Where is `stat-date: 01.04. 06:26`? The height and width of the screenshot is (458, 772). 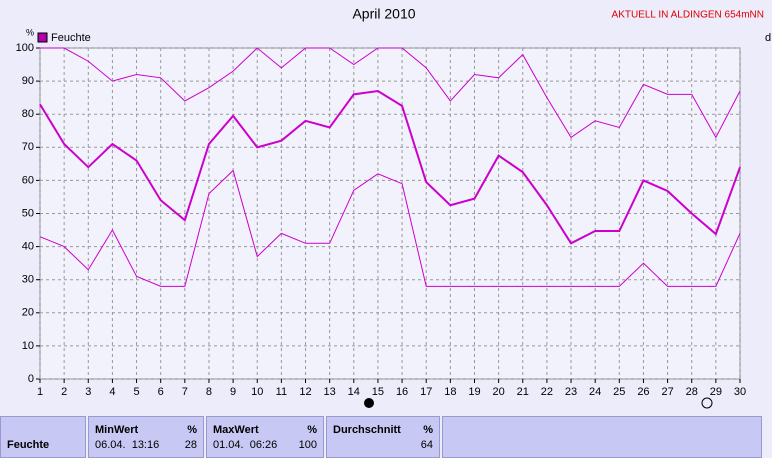
stat-date: 01.04. 06:26 is located at coordinates (245, 445).